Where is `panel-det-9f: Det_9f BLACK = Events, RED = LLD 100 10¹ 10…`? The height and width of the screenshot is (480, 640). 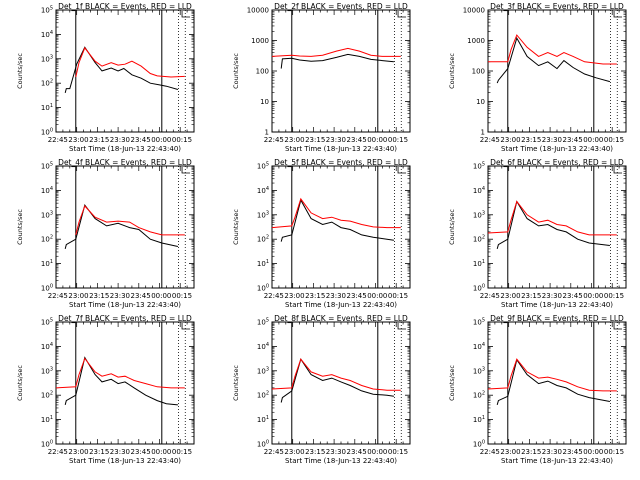
panel-det-9f: Det_9f BLACK = Events, RED = LLD 100 10¹ 10… is located at coordinates (537, 389).